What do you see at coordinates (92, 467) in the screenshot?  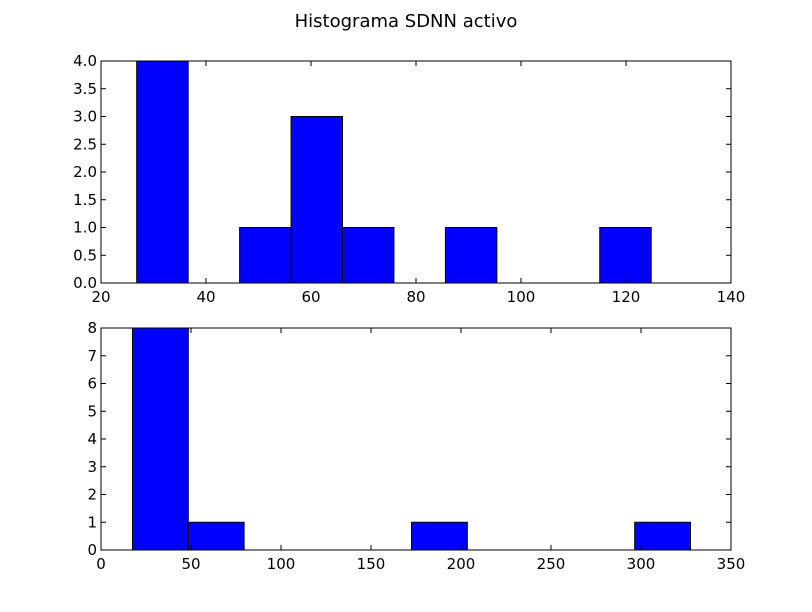 I see `y-tick-label: 3` at bounding box center [92, 467].